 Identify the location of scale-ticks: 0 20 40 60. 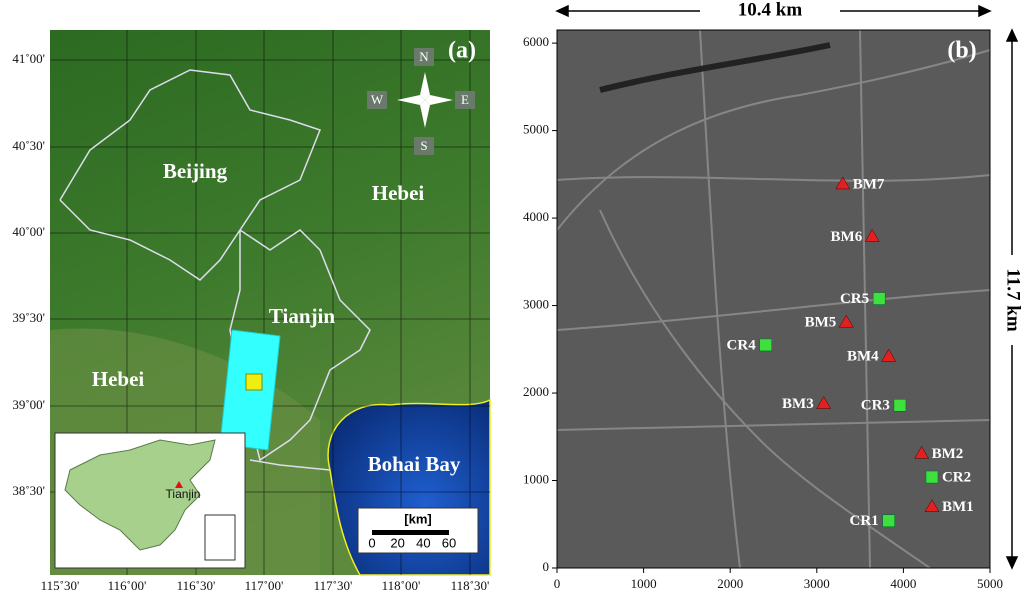
(412, 542).